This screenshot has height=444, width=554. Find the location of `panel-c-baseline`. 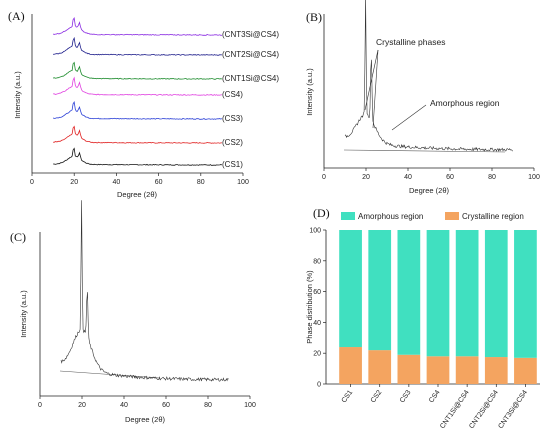

panel-c-baseline is located at coordinates (110, 374).